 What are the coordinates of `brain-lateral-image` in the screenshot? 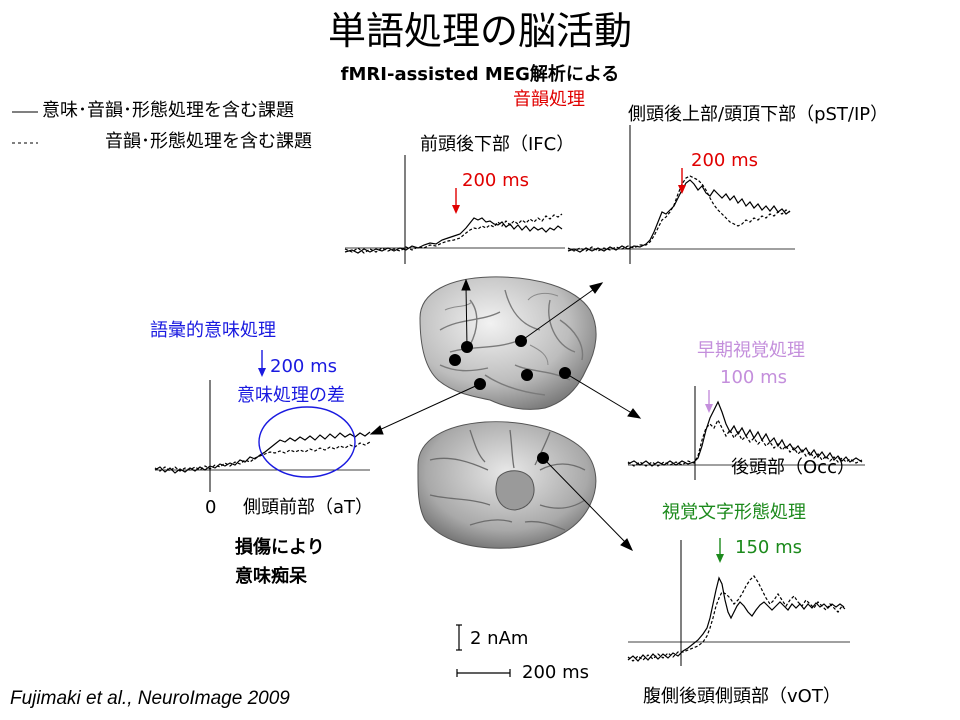 It's located at (508, 343).